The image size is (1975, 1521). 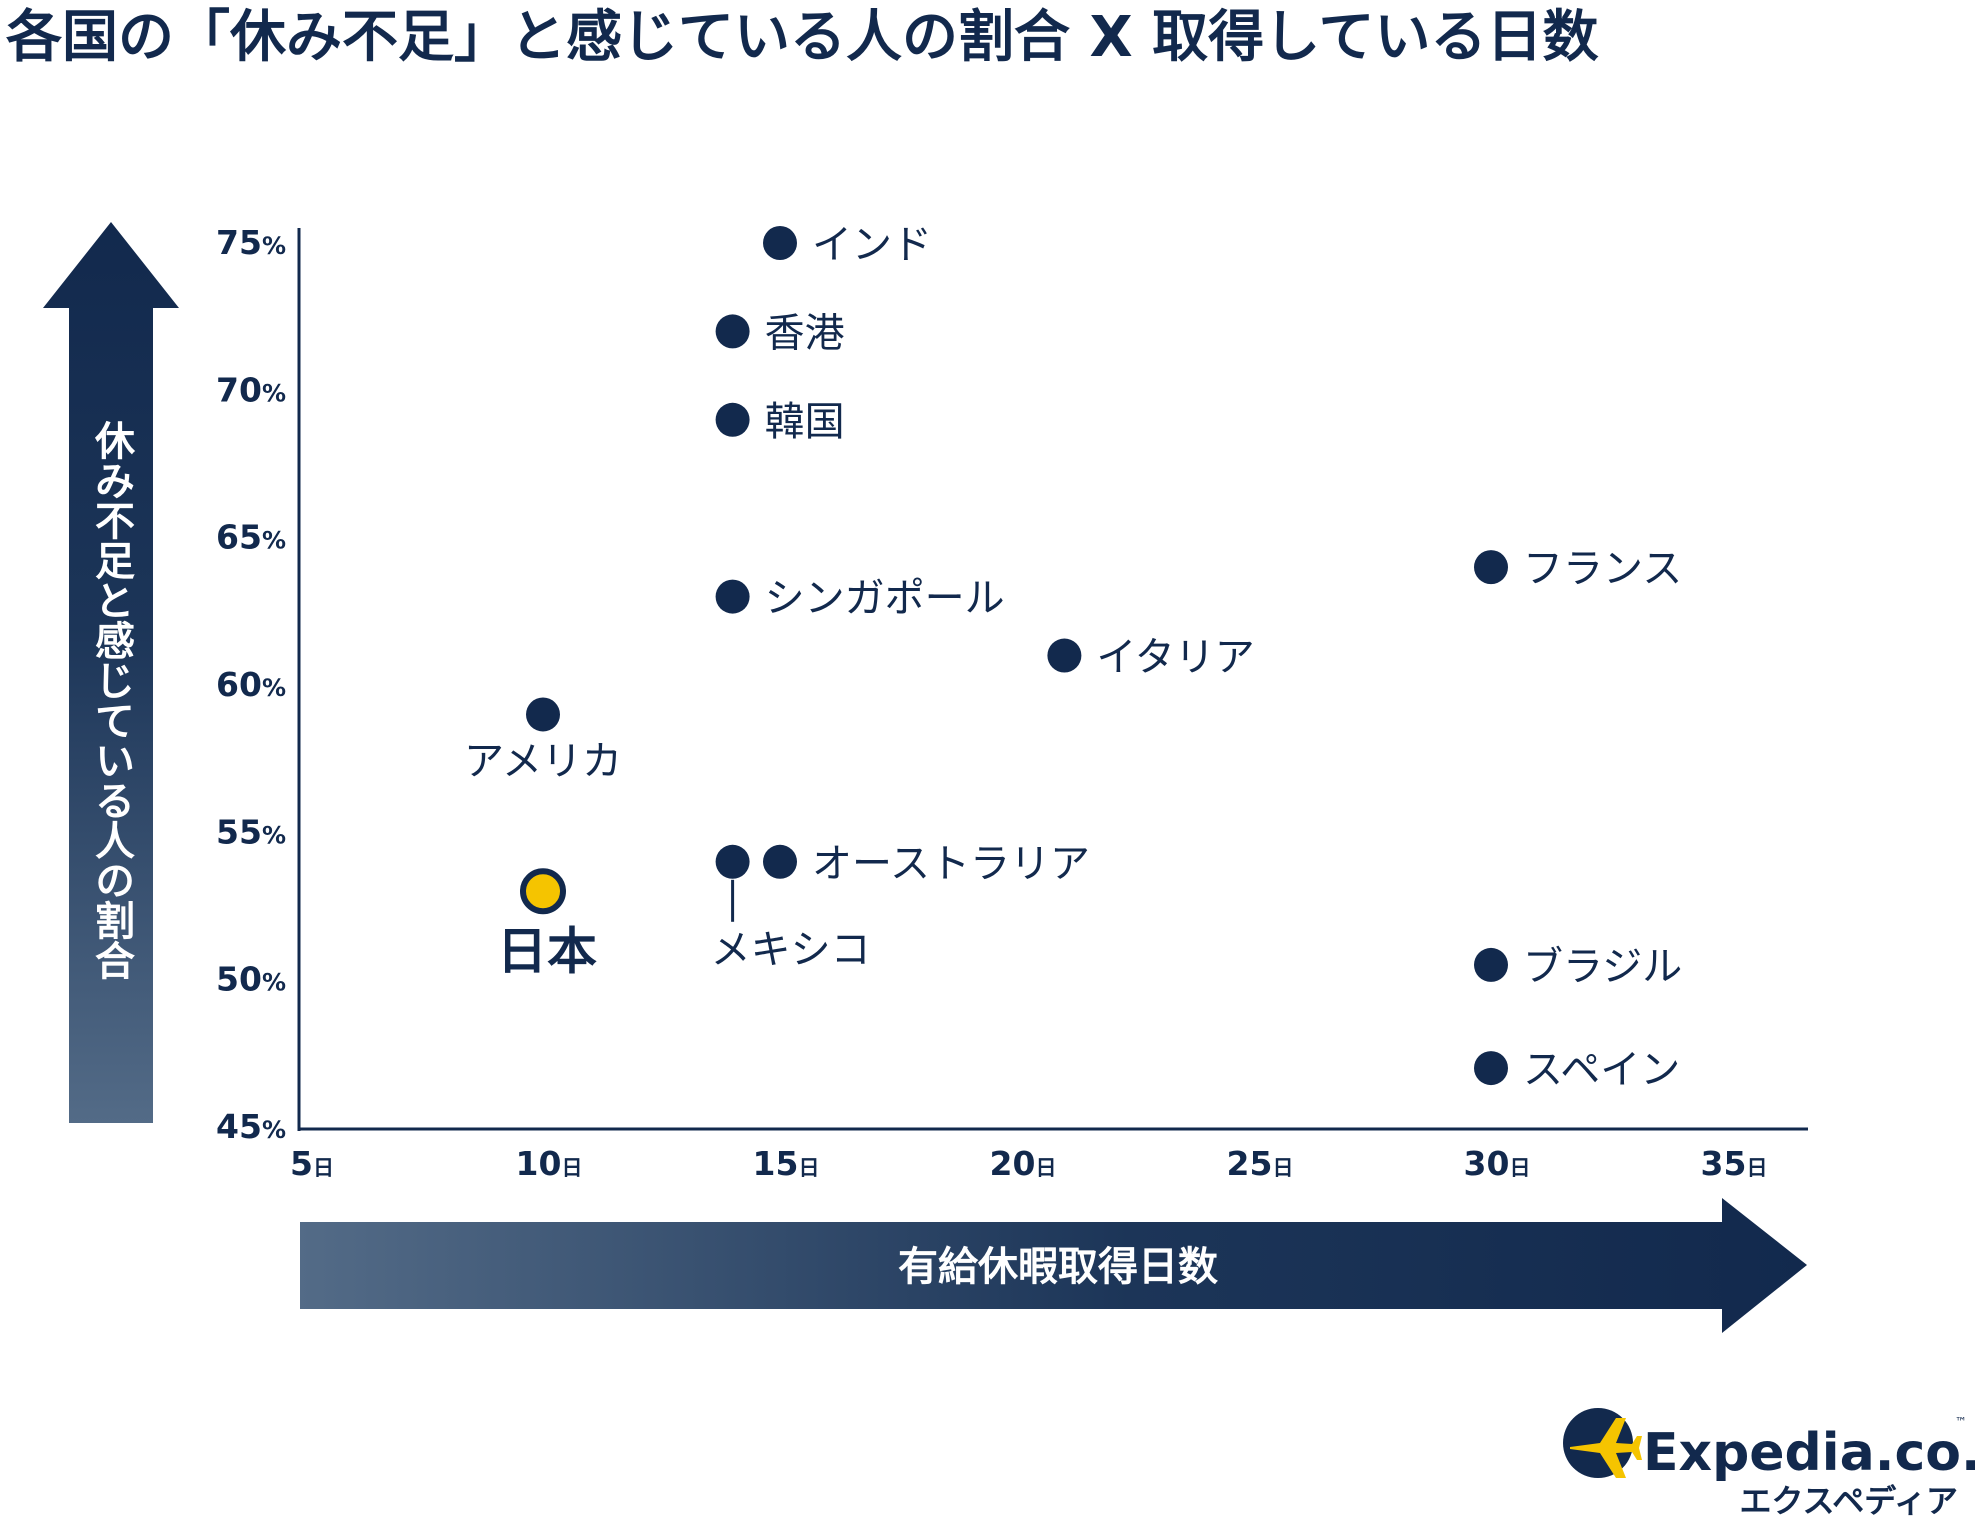 What do you see at coordinates (1734, 1163) in the screenshot?
I see `x-tick-label: 35日` at bounding box center [1734, 1163].